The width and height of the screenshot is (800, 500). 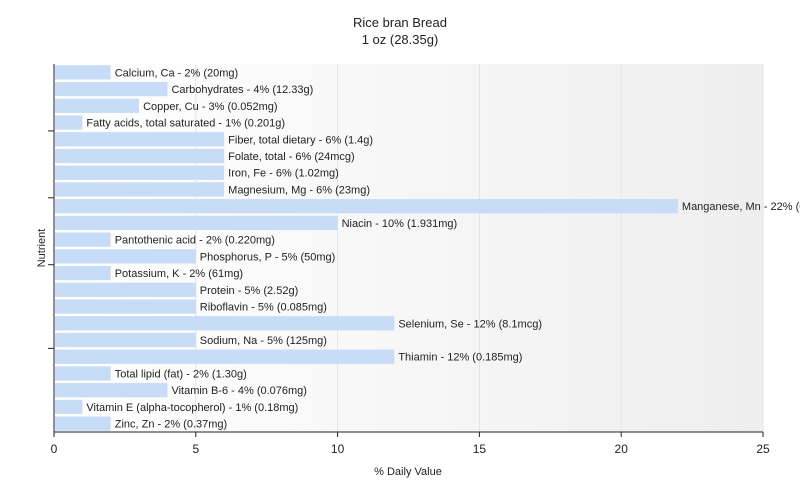 I want to click on x-tick-label: 0, so click(x=54, y=449).